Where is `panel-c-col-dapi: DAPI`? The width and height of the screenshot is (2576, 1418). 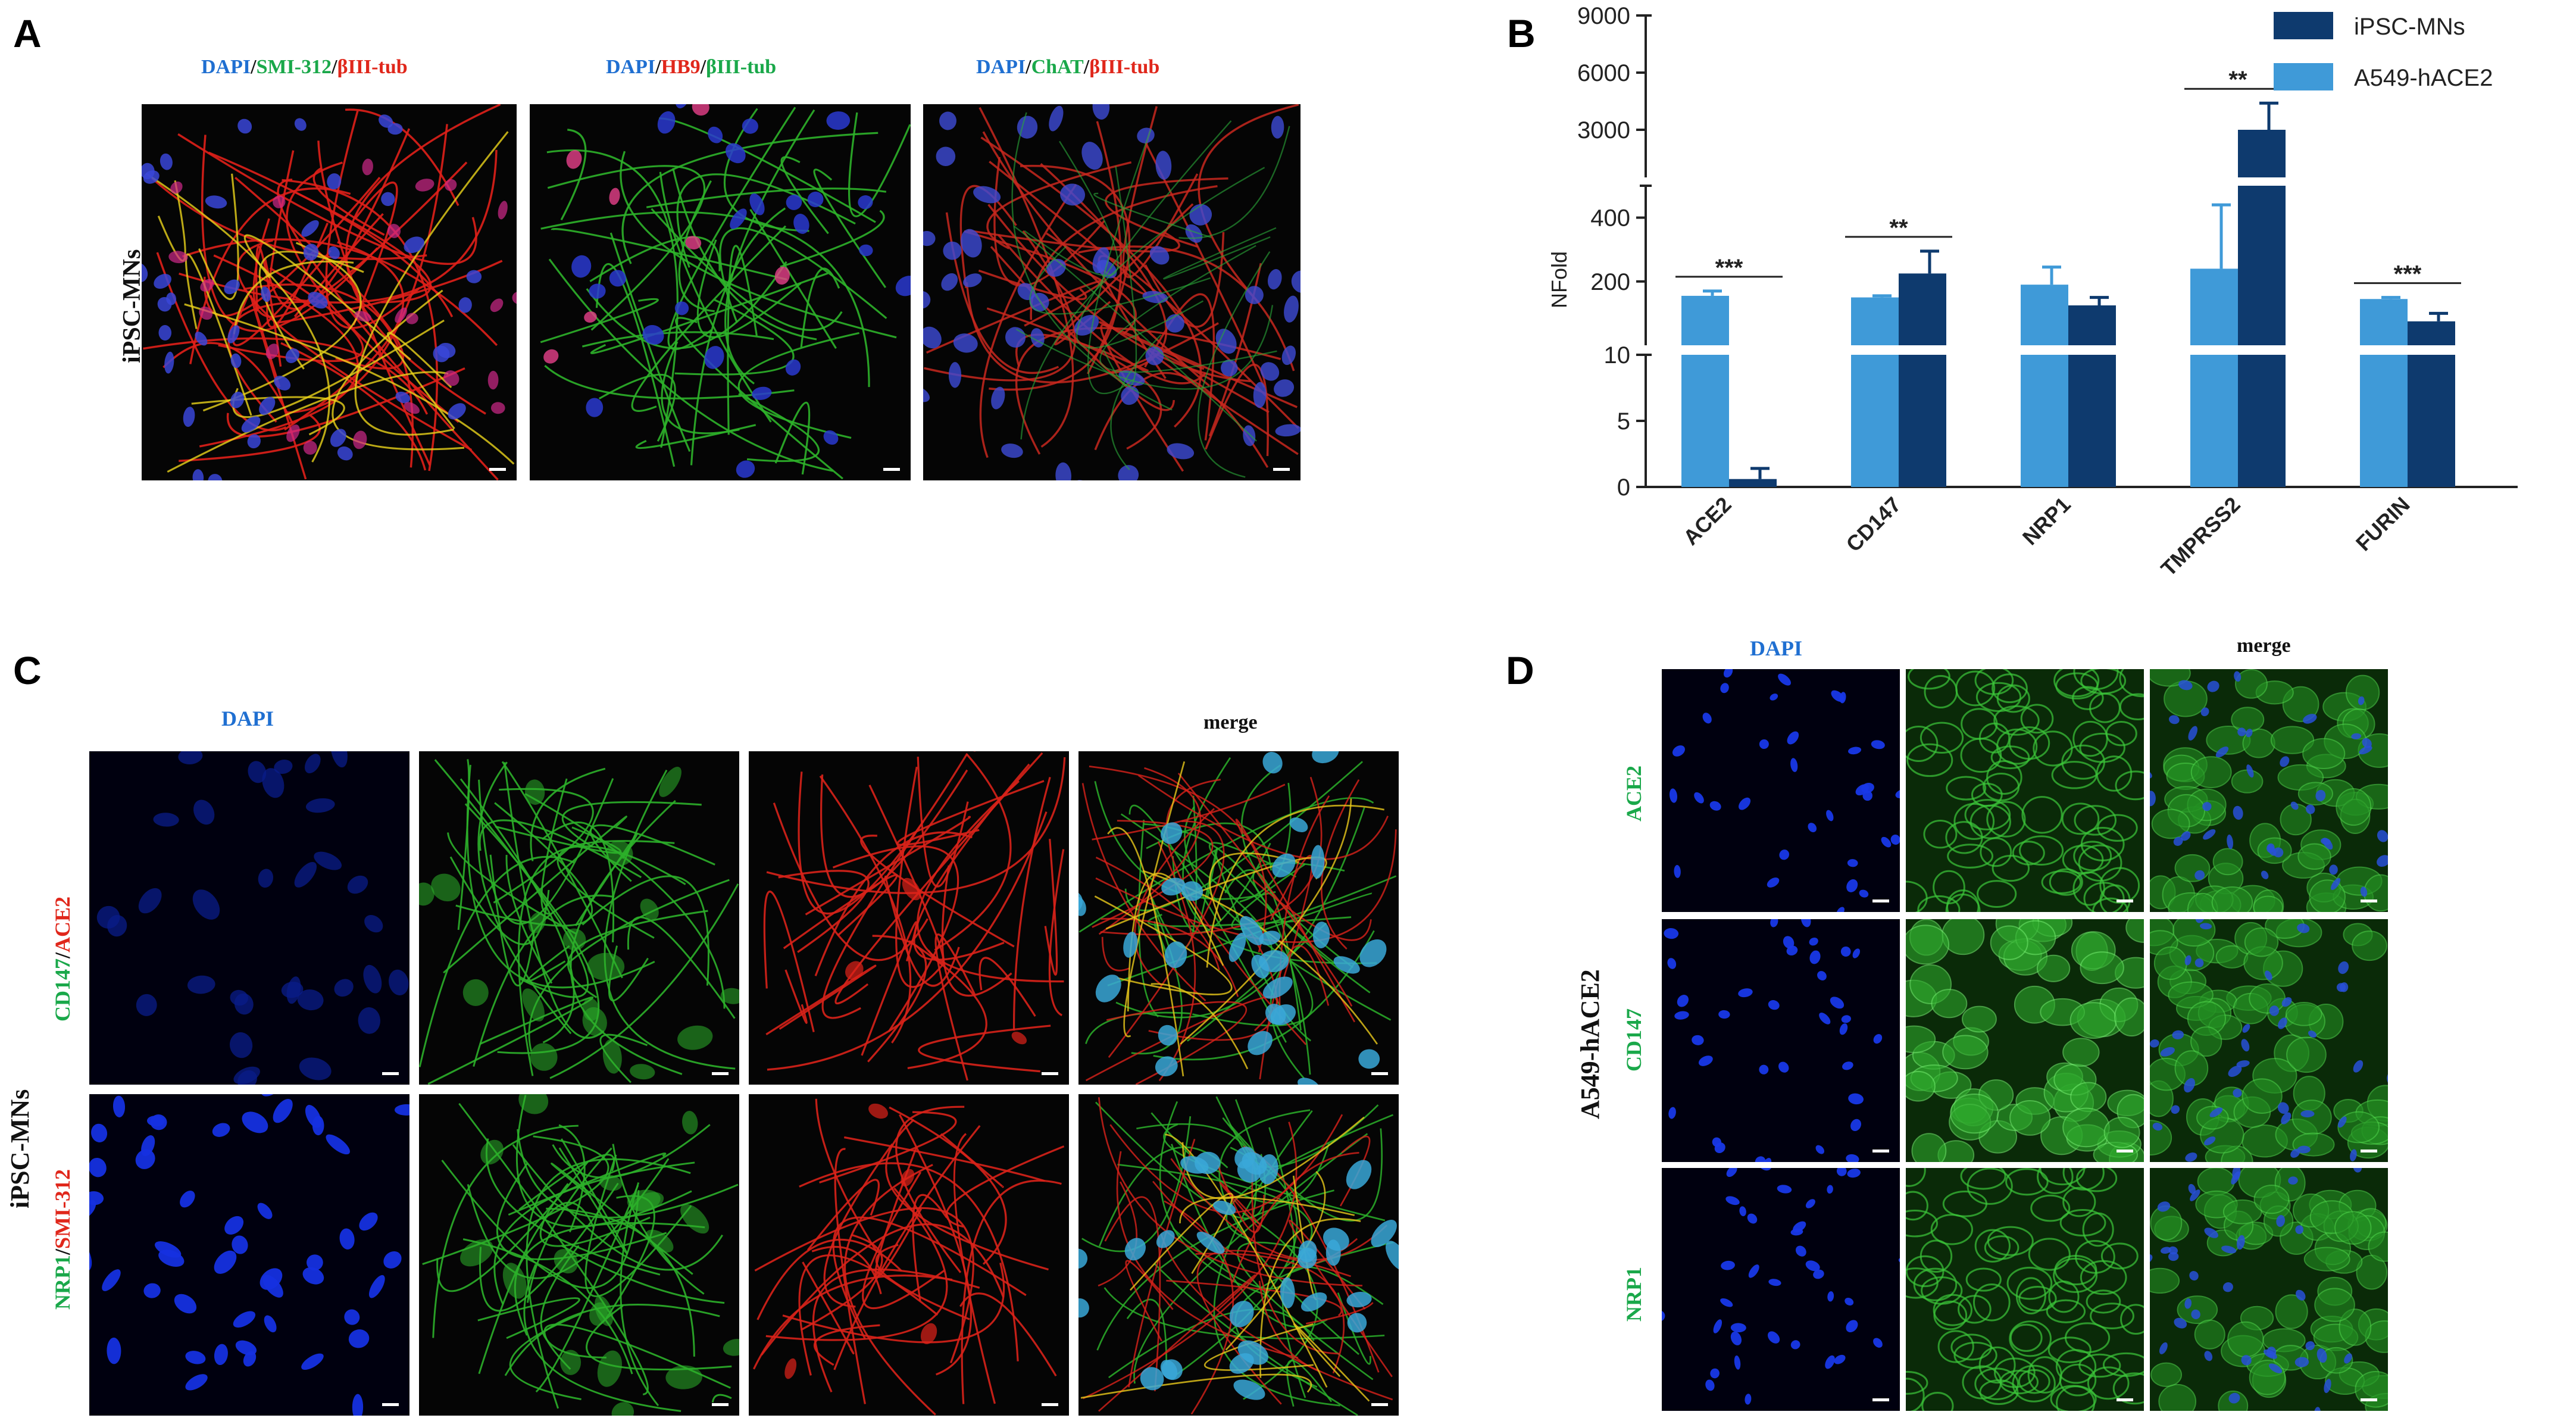
panel-c-col-dapi: DAPI is located at coordinates (247, 718).